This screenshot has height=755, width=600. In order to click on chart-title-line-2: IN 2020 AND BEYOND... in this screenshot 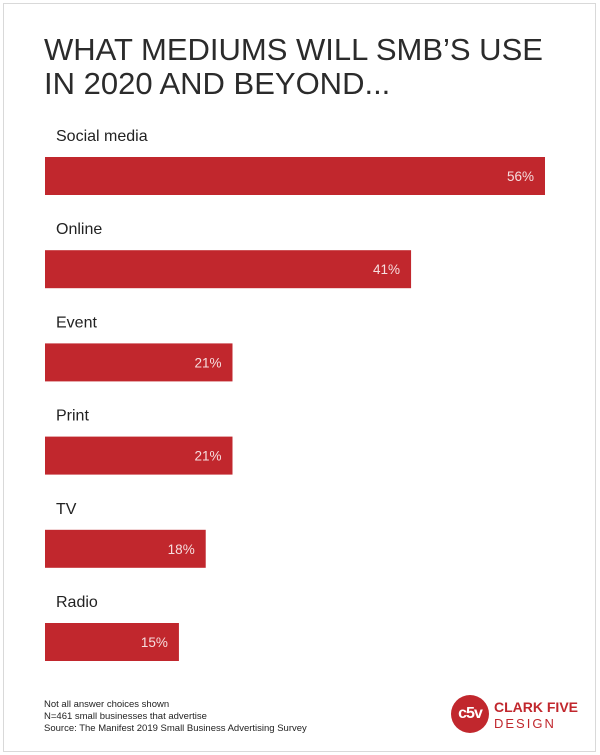, I will do `click(217, 83)`.